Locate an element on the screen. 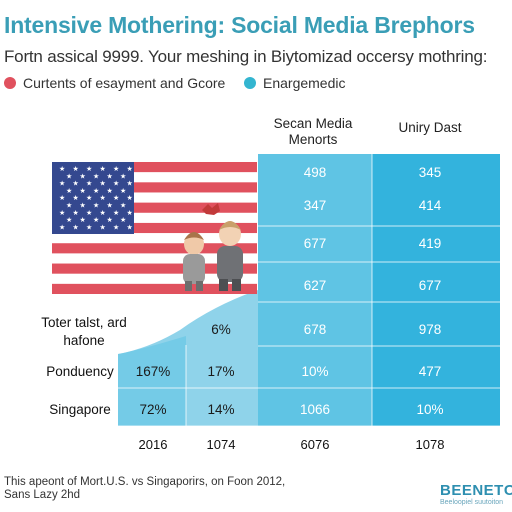 The width and height of the screenshot is (512, 512). legend-item-2: Enargemedic is located at coordinates (295, 83).